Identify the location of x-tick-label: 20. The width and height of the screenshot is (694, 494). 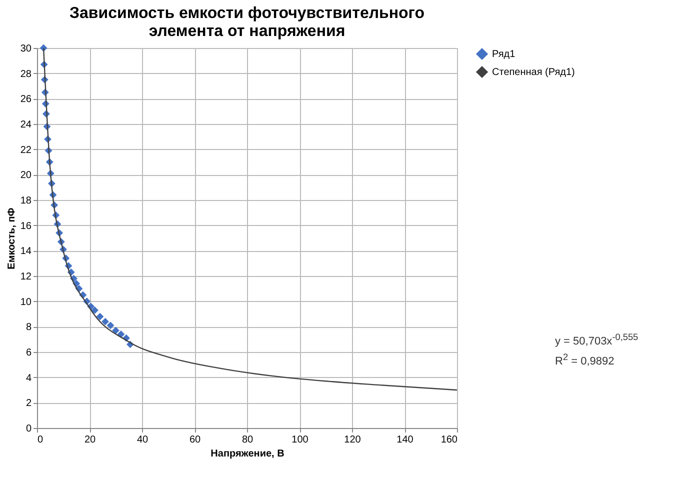
(90, 440).